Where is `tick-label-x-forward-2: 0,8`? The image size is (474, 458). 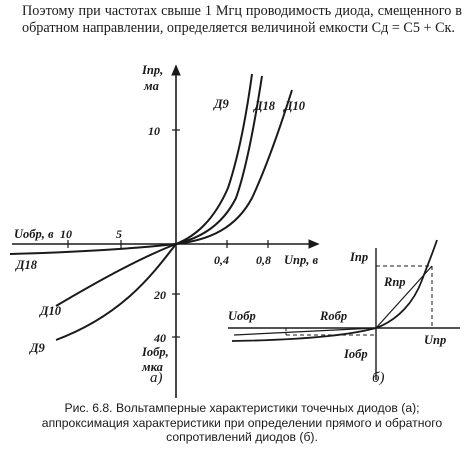
tick-label-x-forward-2: 0,8 is located at coordinates (263, 260).